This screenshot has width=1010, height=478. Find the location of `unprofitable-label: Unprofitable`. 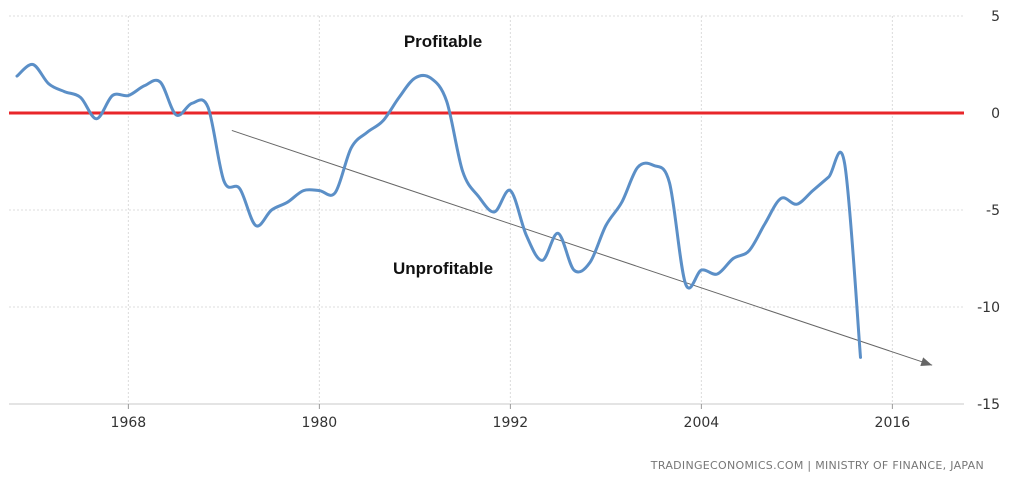

unprofitable-label: Unprofitable is located at coordinates (443, 268).